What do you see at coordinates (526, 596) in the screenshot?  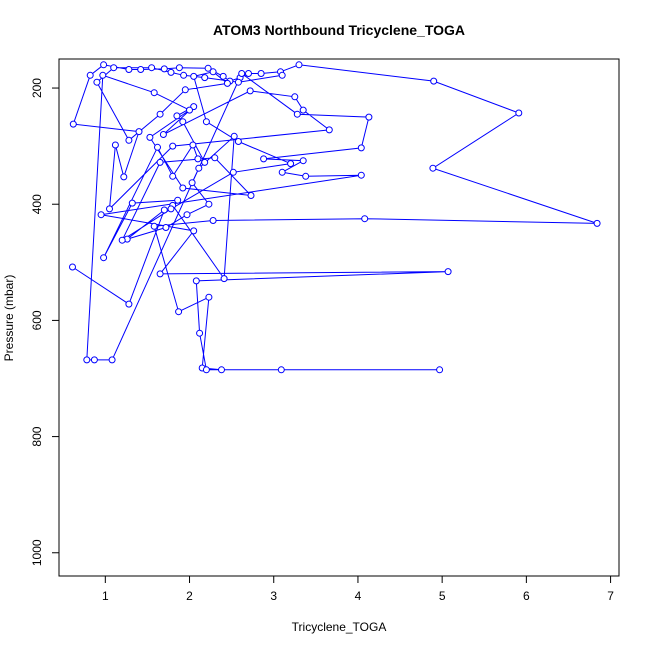 I see `x-tick-label: 6` at bounding box center [526, 596].